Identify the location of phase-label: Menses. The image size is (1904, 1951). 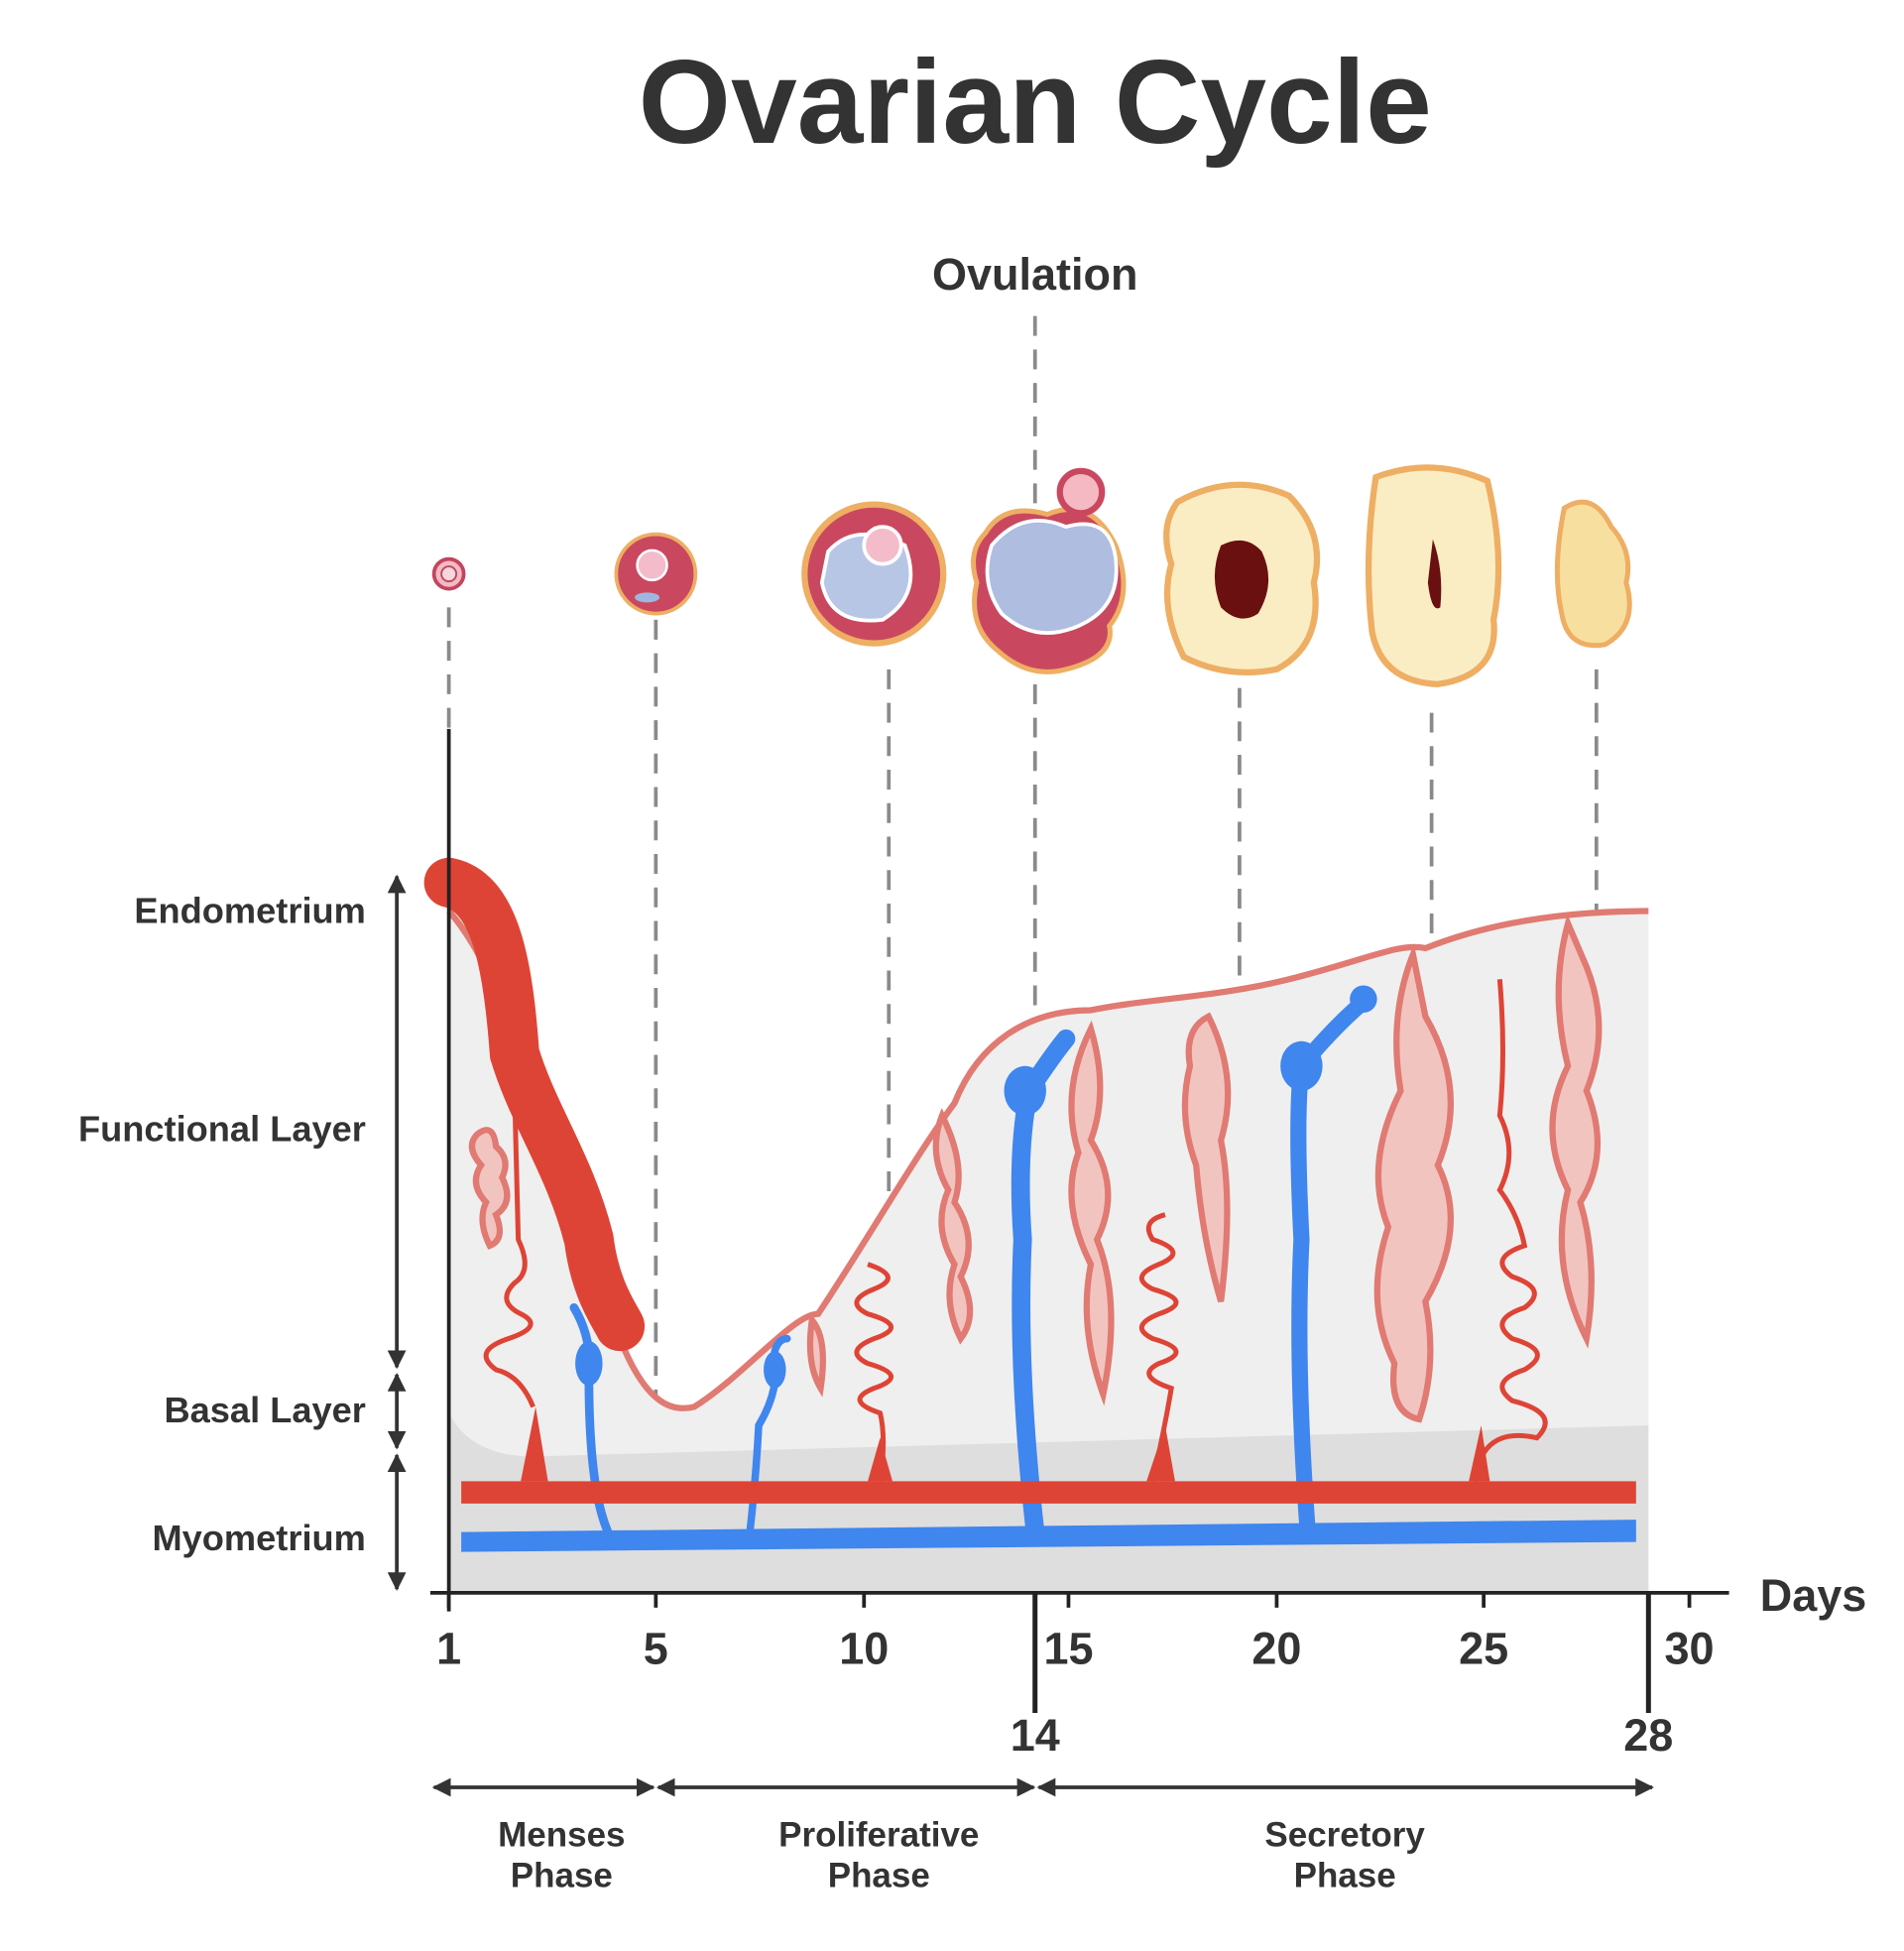
(561, 1834).